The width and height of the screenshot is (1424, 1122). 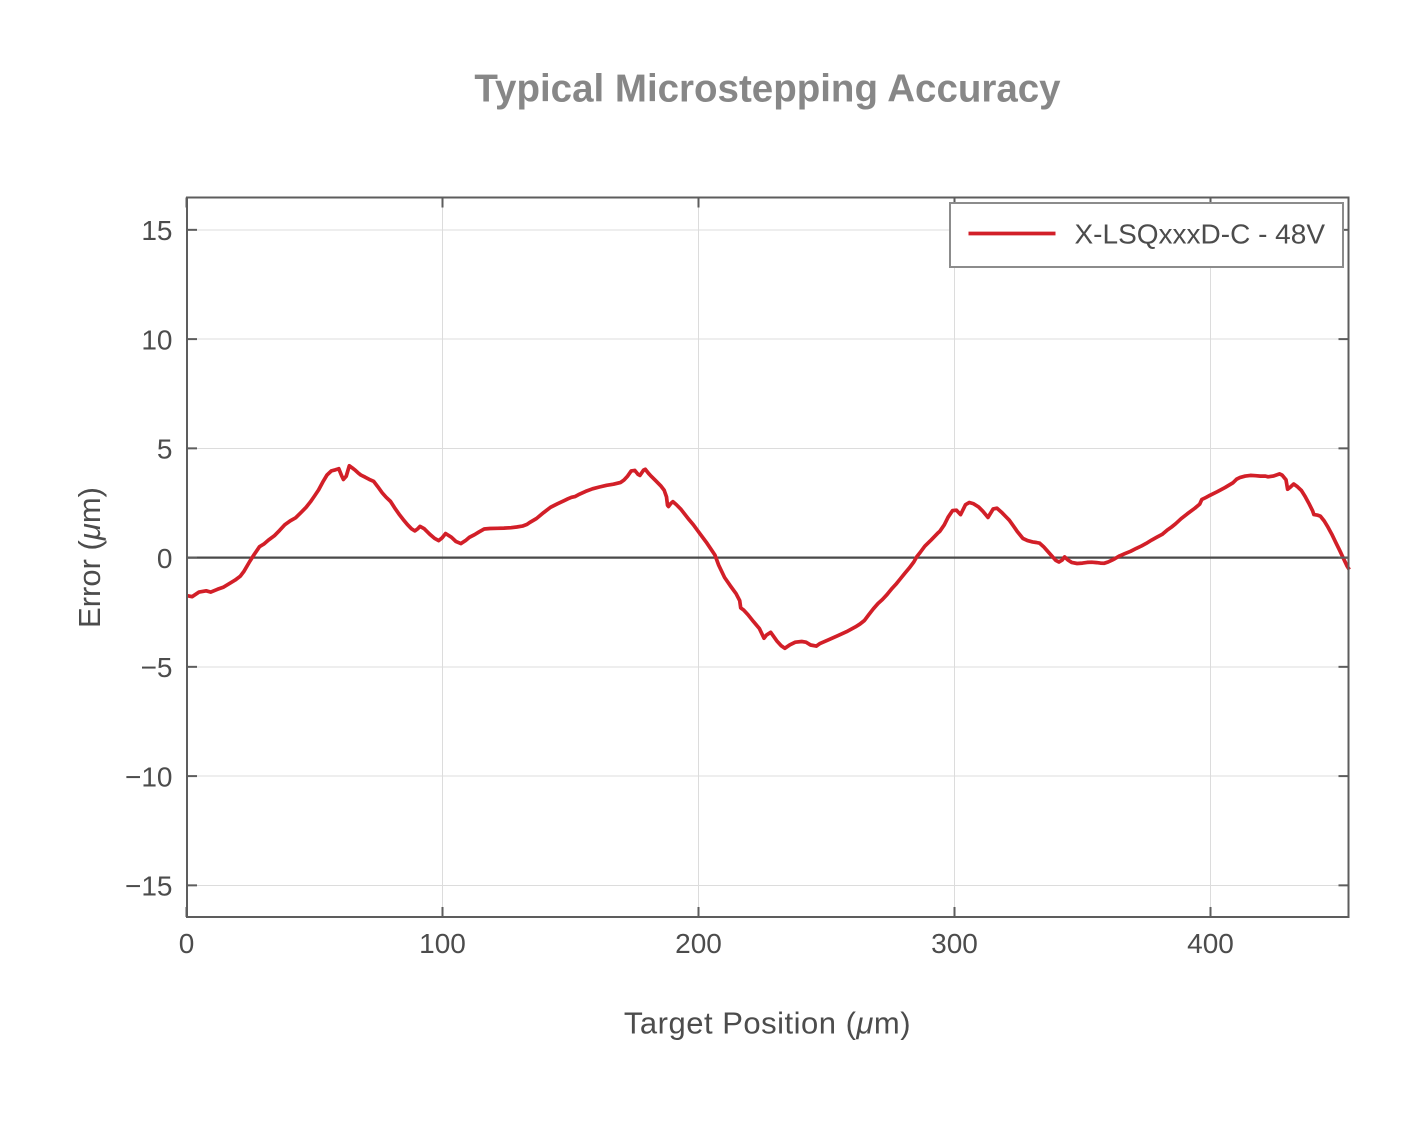 I want to click on svg-text: −10, so click(x=149, y=776).